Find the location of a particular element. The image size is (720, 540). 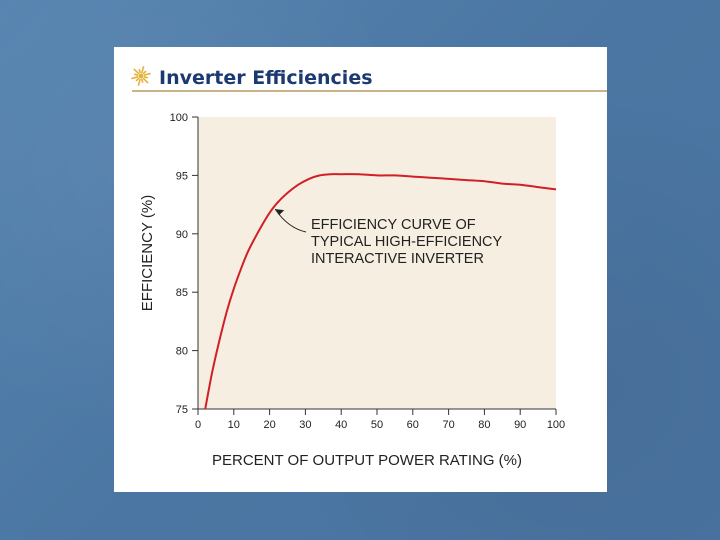

y-tick-label: 90 is located at coordinates (182, 235).